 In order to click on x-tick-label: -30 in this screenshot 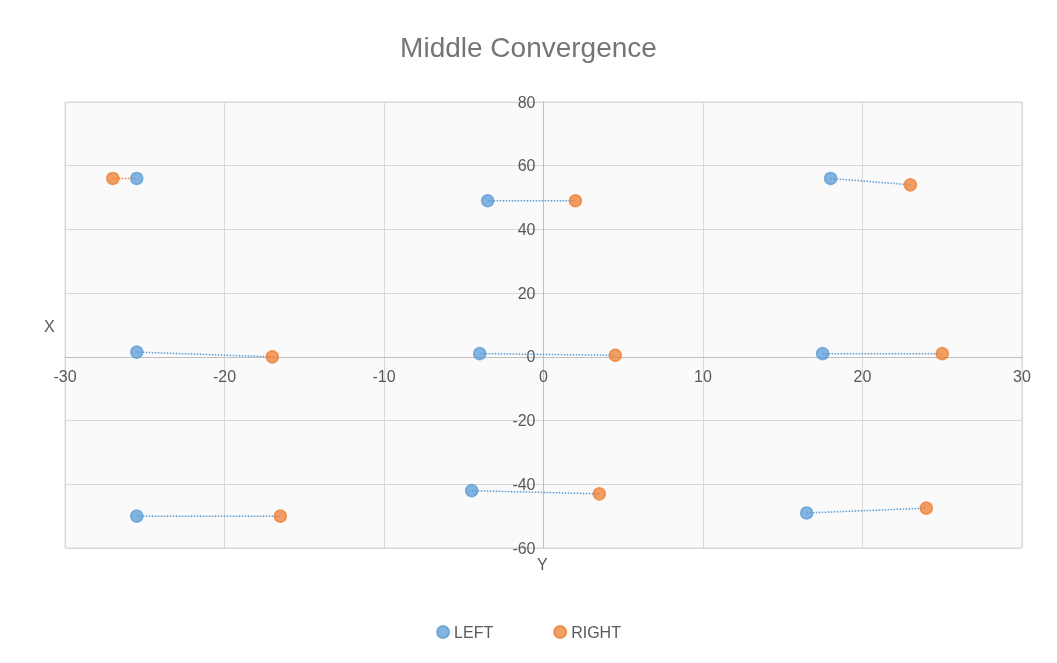, I will do `click(65, 377)`.